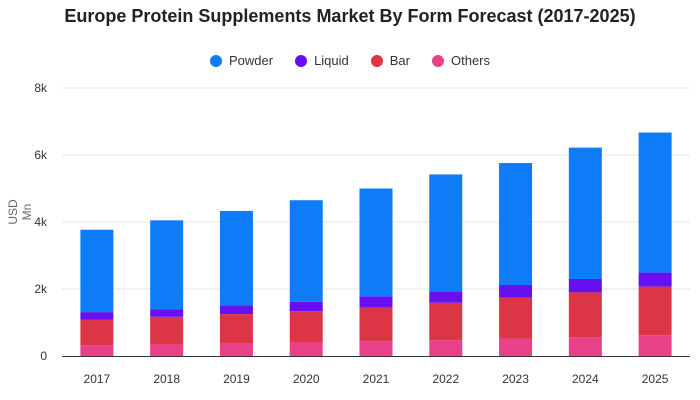  Describe the element at coordinates (331, 60) in the screenshot. I see `legend-label: Liquid` at that location.